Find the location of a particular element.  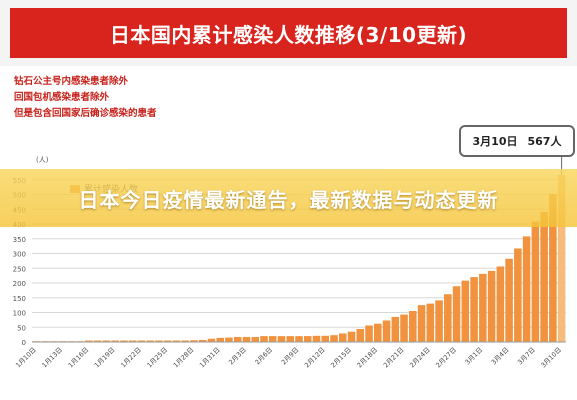

x-tick-label: 2月24日 is located at coordinates (420, 358).